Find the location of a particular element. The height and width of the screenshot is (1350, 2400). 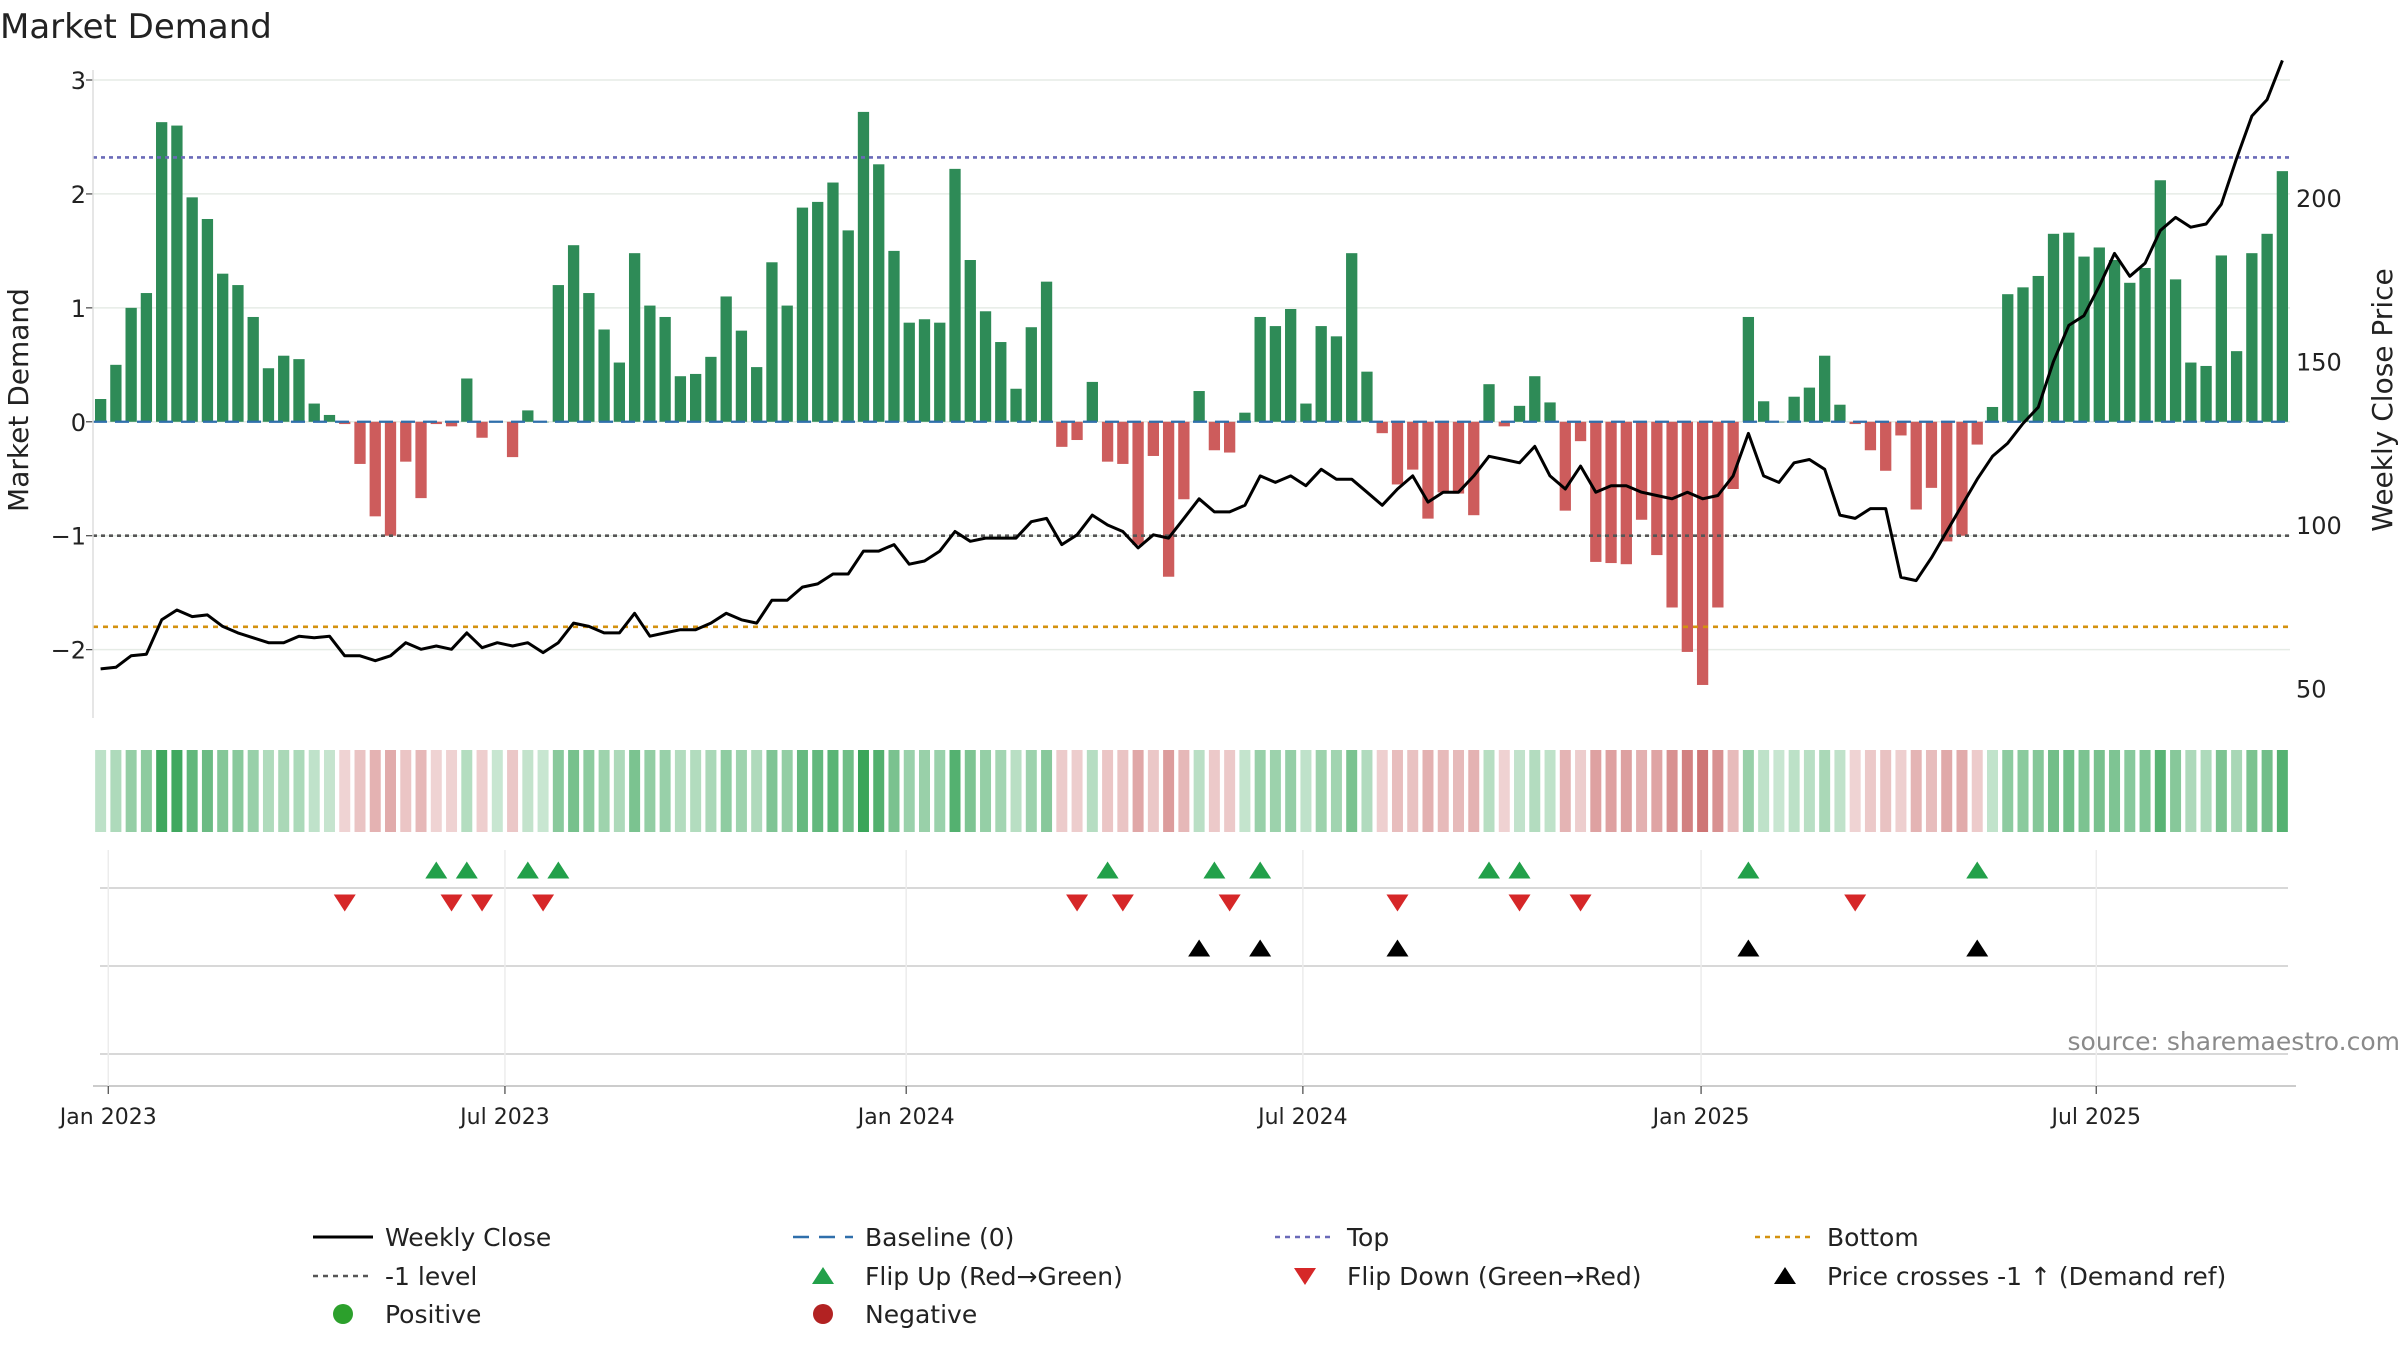

y2-tick-label: 100 is located at coordinates (2319, 526).